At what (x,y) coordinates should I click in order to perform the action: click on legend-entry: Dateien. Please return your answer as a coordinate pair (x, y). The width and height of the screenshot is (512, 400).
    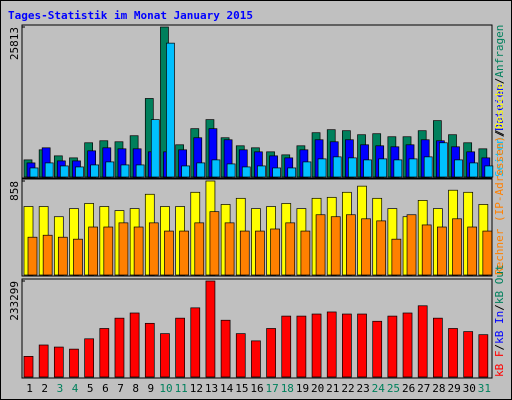
    Looking at the image, I should click on (499, 107).